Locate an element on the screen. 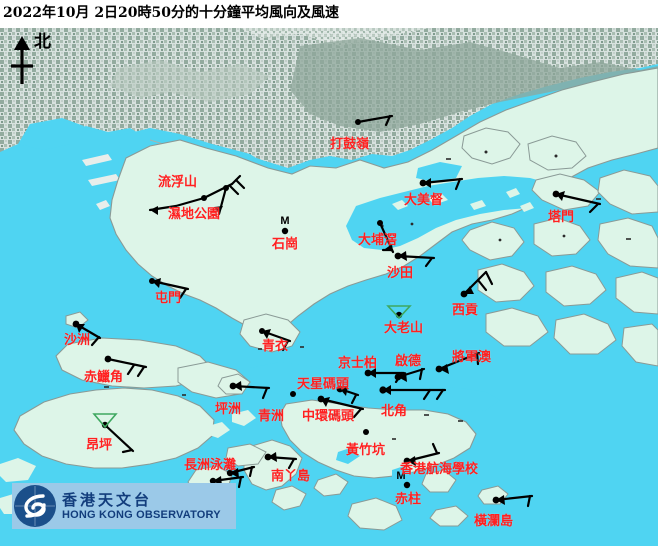  station-label-wetland-park: 濕地公園 is located at coordinates (194, 214).